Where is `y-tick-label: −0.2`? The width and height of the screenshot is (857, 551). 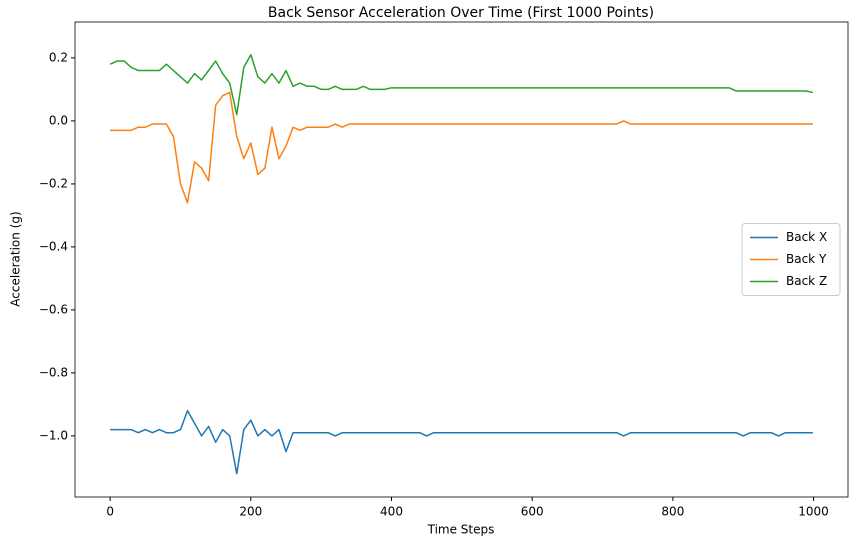
y-tick-label: −0.2 is located at coordinates (53, 183).